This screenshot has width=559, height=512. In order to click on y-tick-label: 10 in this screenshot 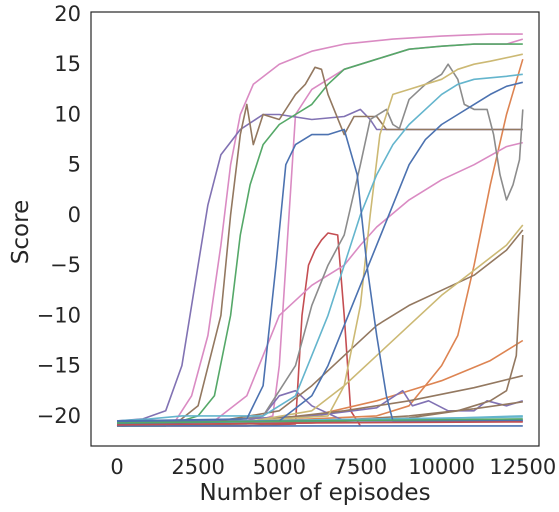, I will do `click(67, 115)`.